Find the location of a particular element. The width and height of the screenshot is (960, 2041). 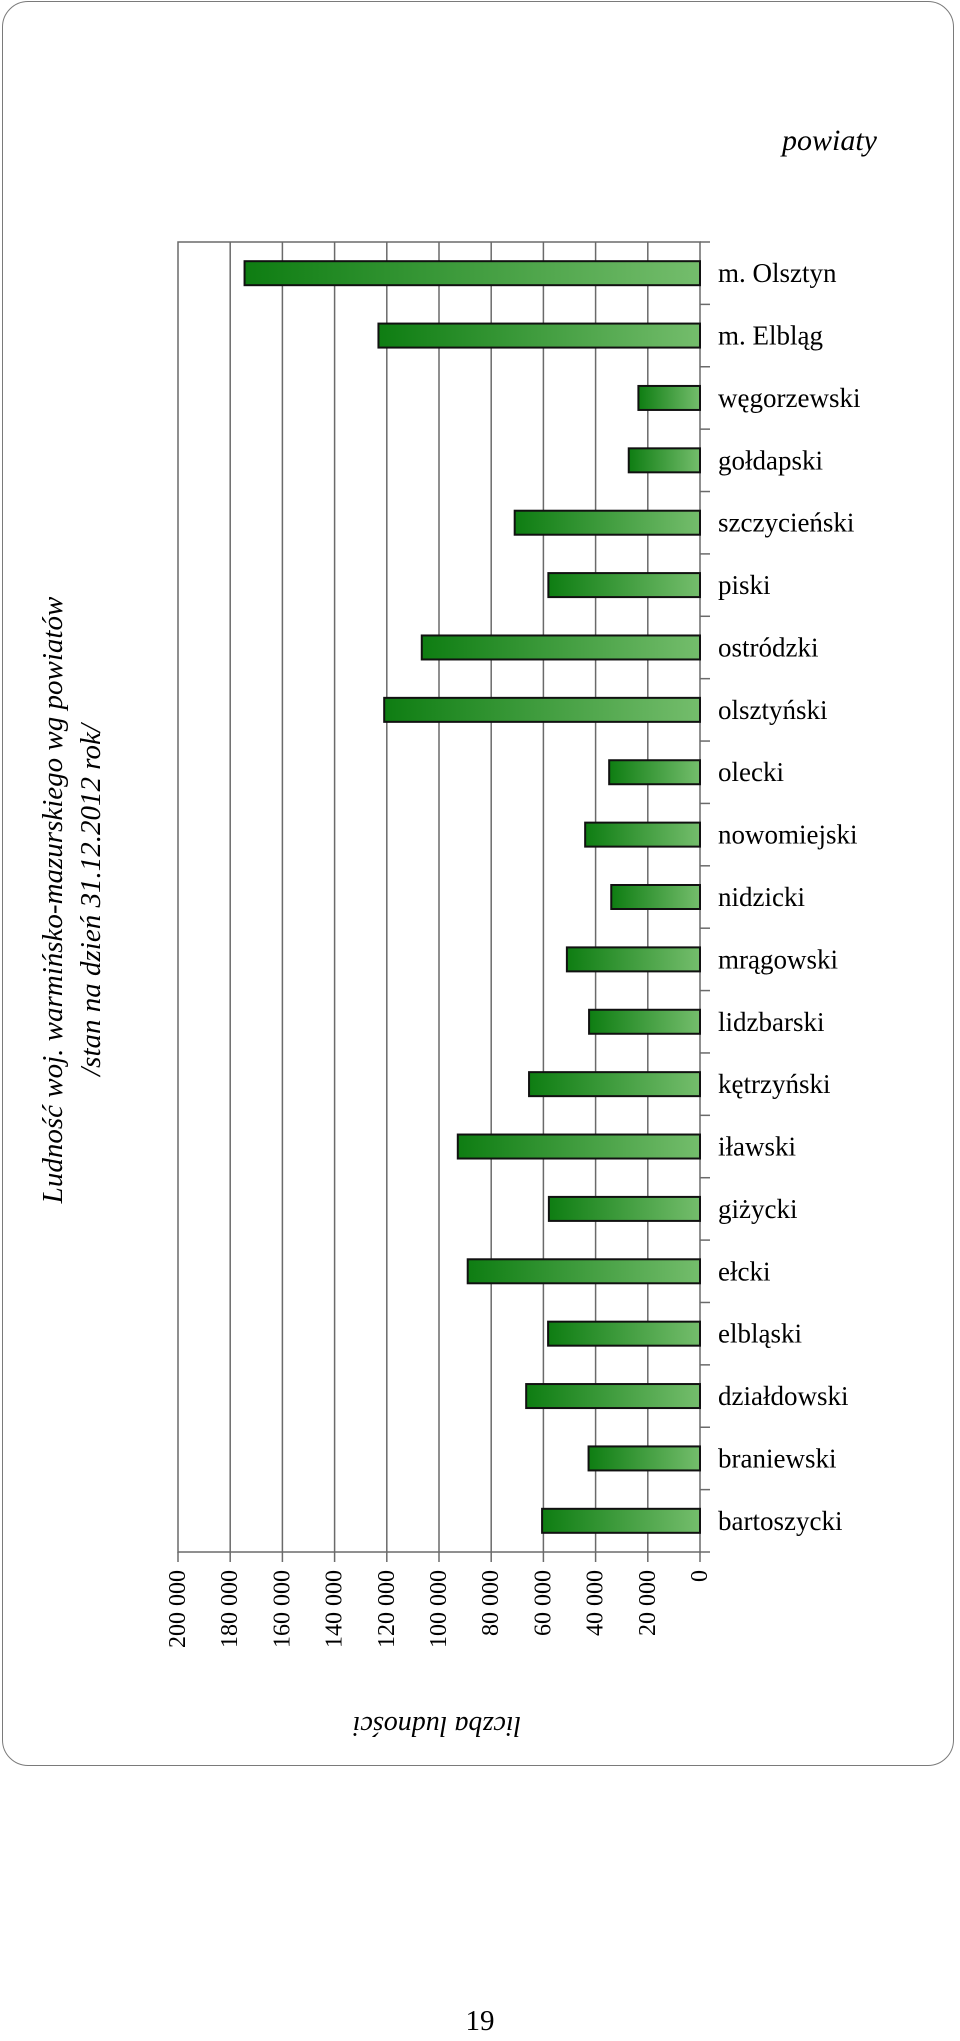

category-label: elbląski is located at coordinates (760, 1334).